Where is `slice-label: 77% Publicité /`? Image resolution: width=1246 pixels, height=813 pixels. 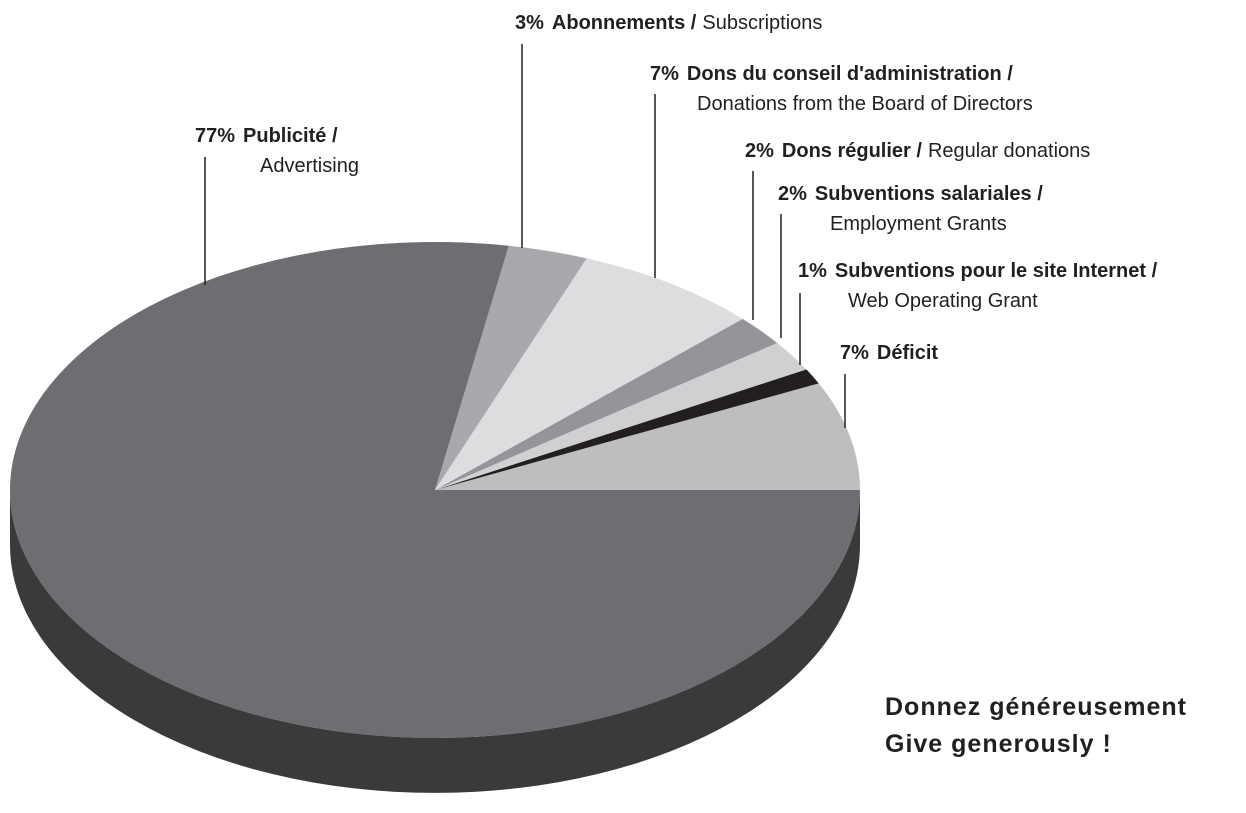
slice-label: 77% Publicité / is located at coordinates (266, 136).